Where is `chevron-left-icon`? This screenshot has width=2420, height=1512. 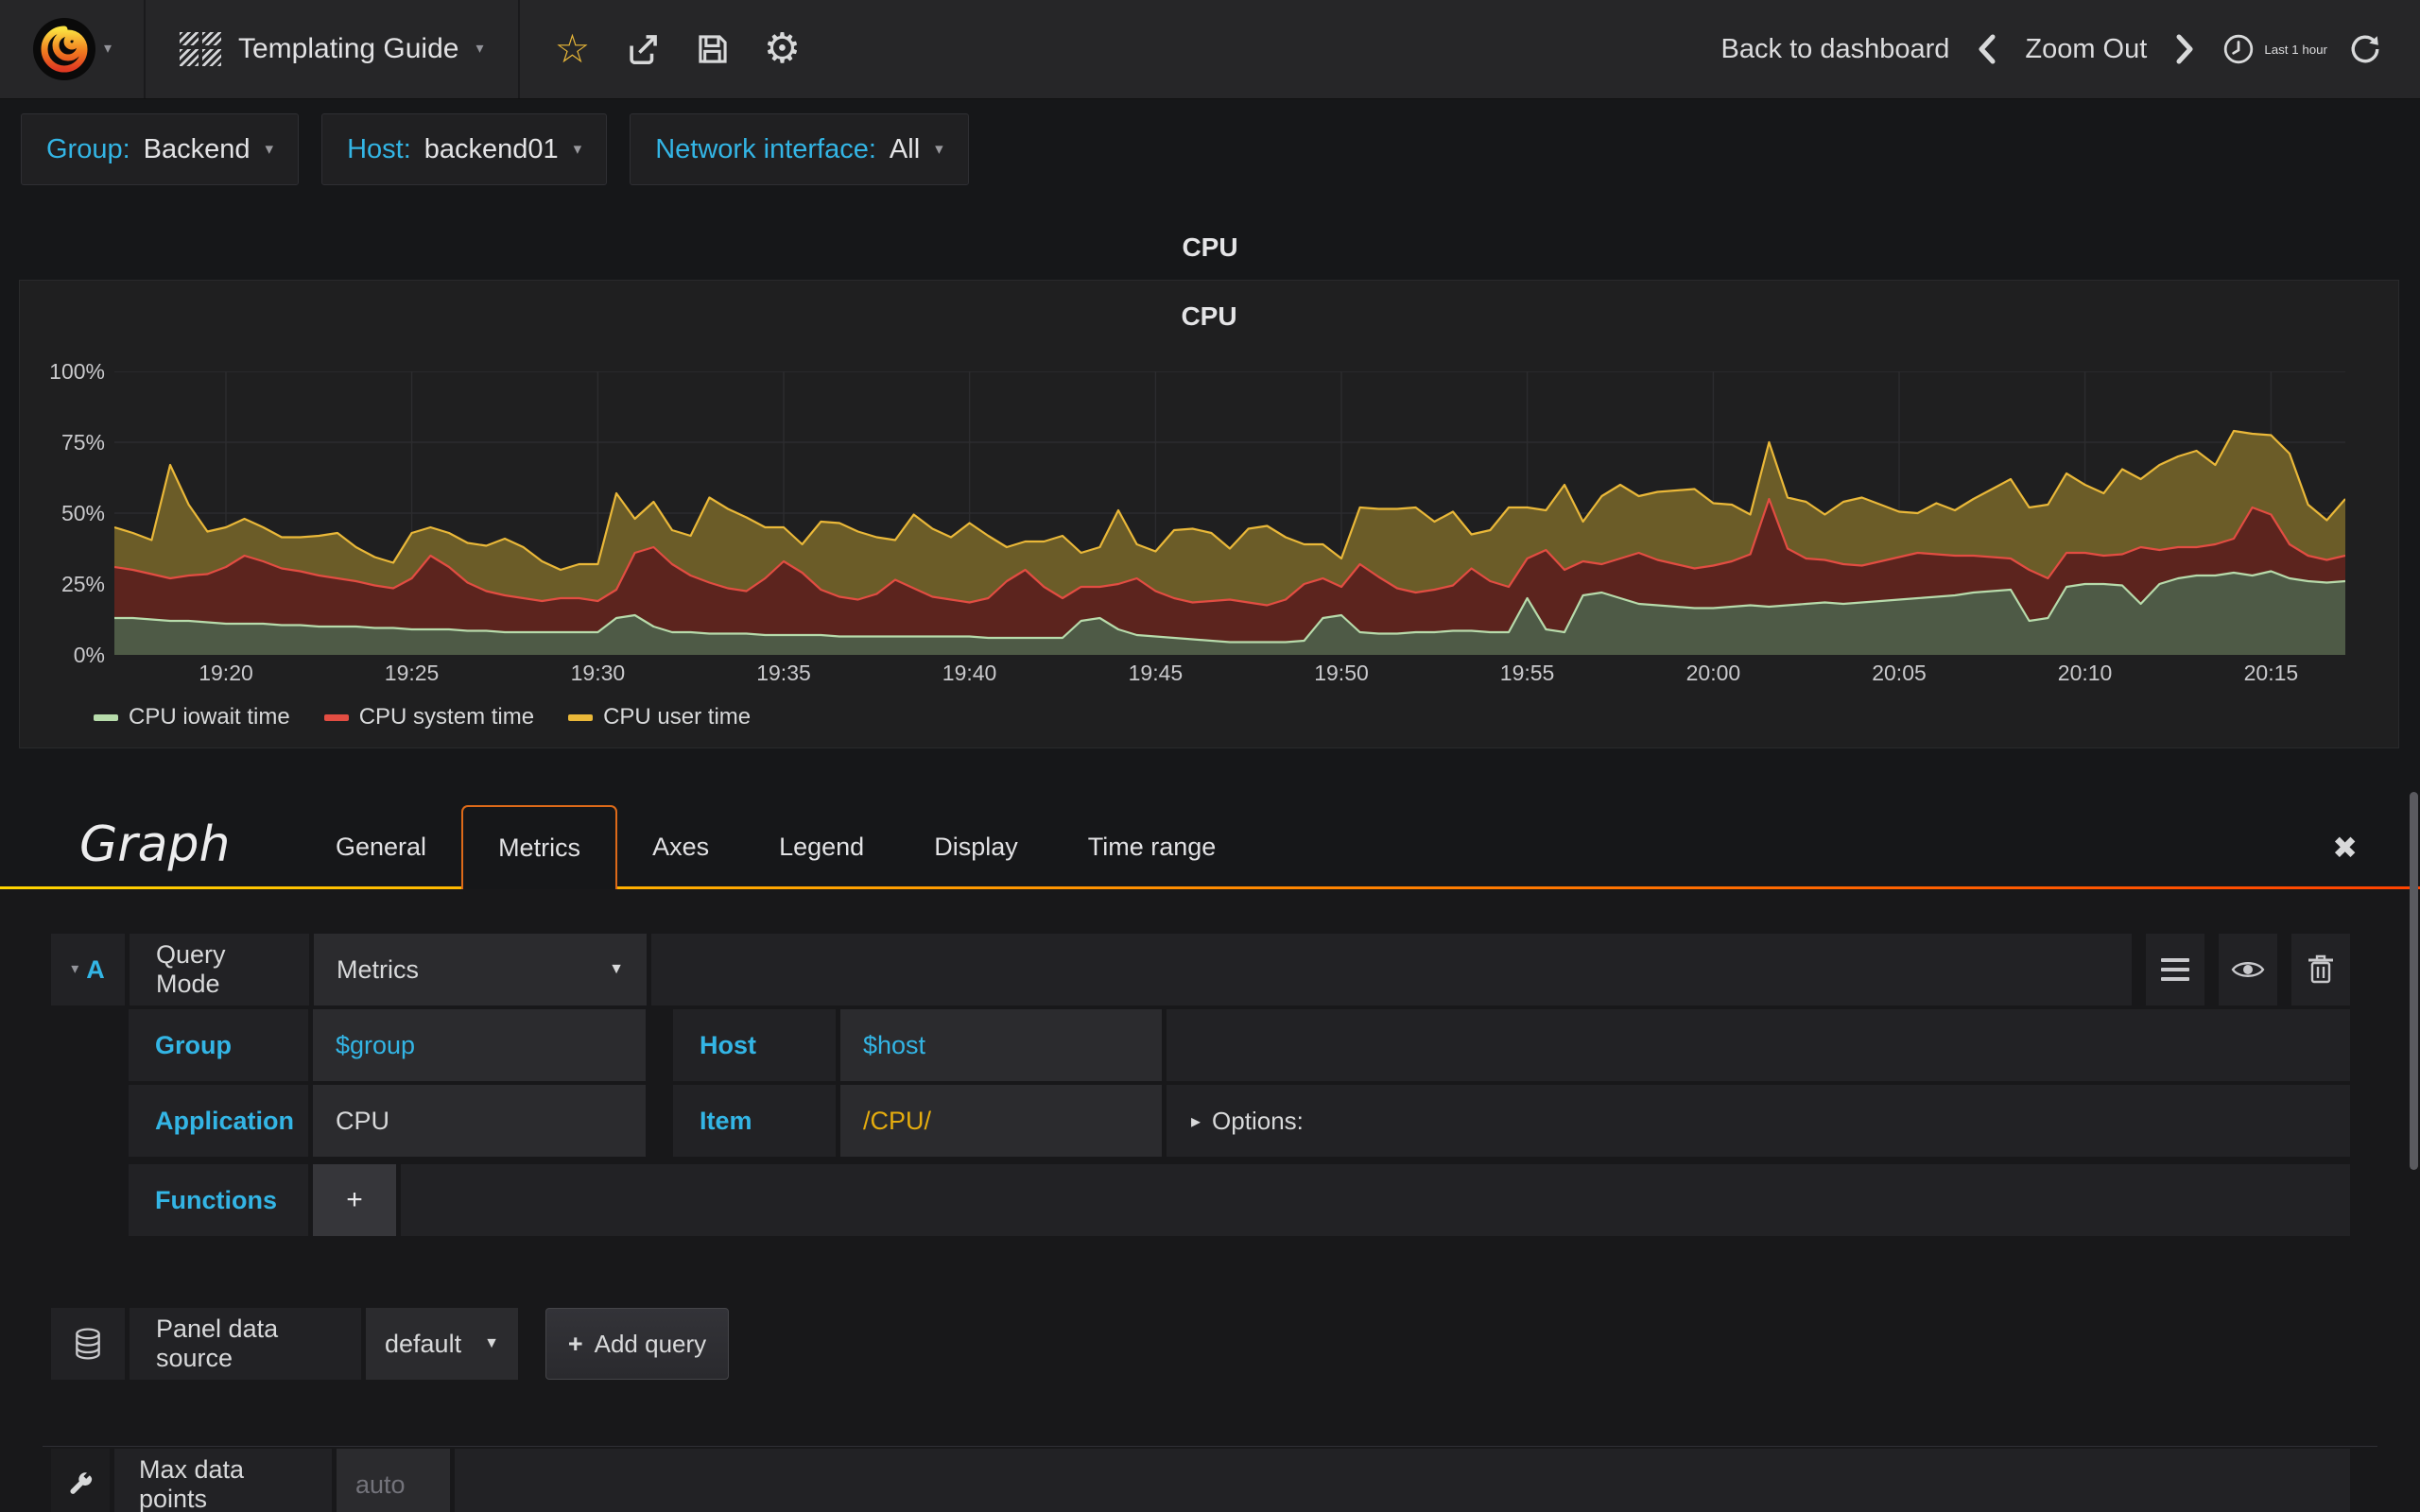 chevron-left-icon is located at coordinates (1987, 49).